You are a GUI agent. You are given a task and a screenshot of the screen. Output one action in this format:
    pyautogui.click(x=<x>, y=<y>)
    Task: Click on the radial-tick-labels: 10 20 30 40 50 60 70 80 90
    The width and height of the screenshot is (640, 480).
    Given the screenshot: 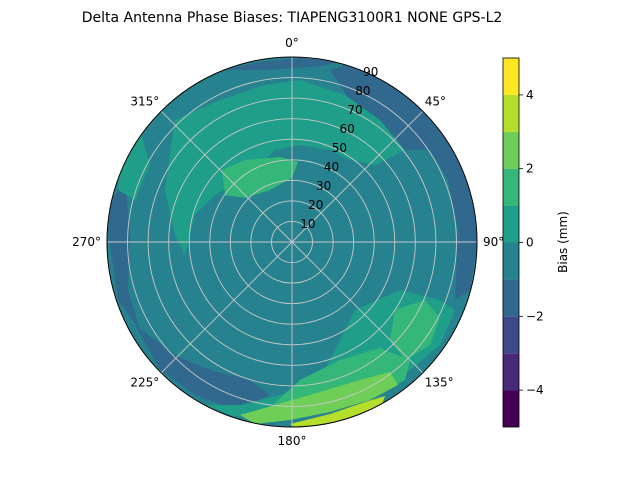 What is the action you would take?
    pyautogui.click(x=339, y=148)
    